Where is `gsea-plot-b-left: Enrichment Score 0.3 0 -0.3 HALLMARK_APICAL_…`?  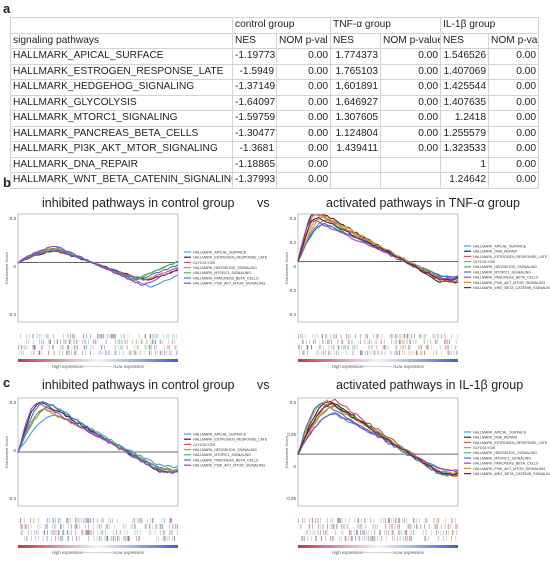 gsea-plot-b-left: Enrichment Score 0.3 0 -0.3 HALLMARK_APICAL_… is located at coordinates (136, 291).